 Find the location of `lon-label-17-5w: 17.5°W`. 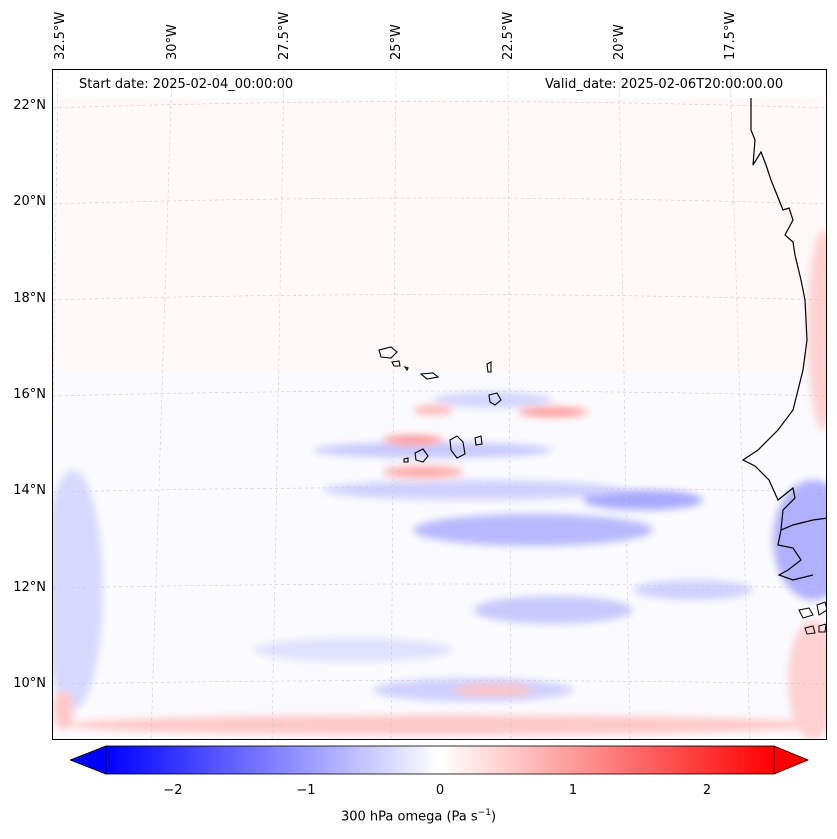

lon-label-17-5w: 17.5°W is located at coordinates (730, 35).